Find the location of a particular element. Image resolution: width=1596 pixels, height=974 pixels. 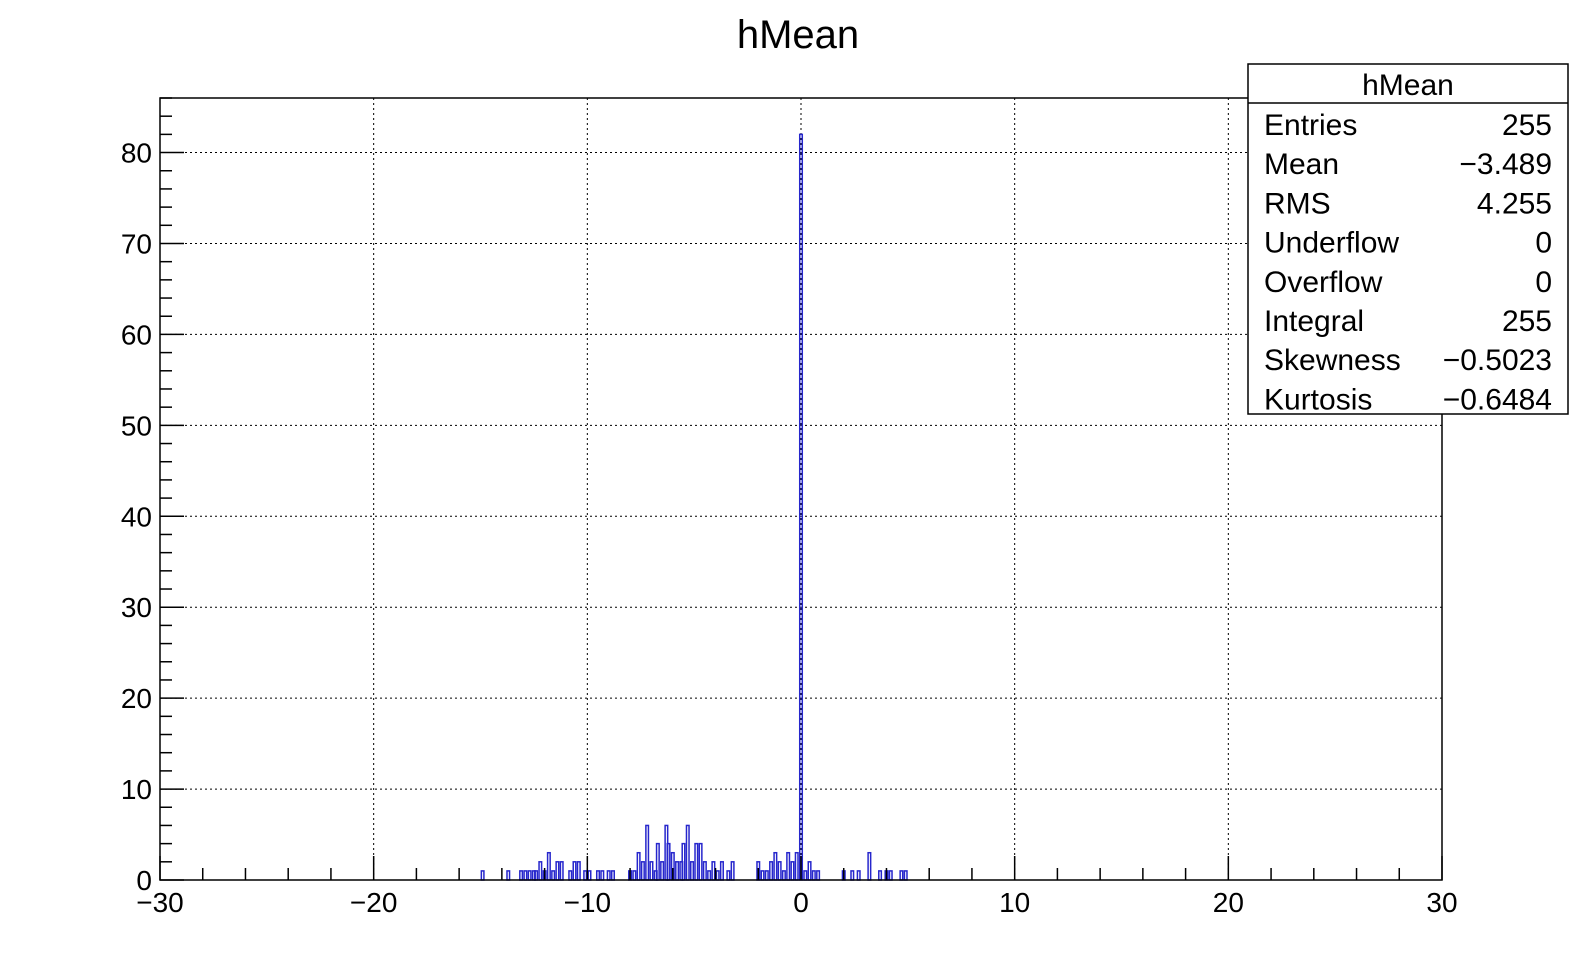

x-tick-label: 0 is located at coordinates (801, 902).